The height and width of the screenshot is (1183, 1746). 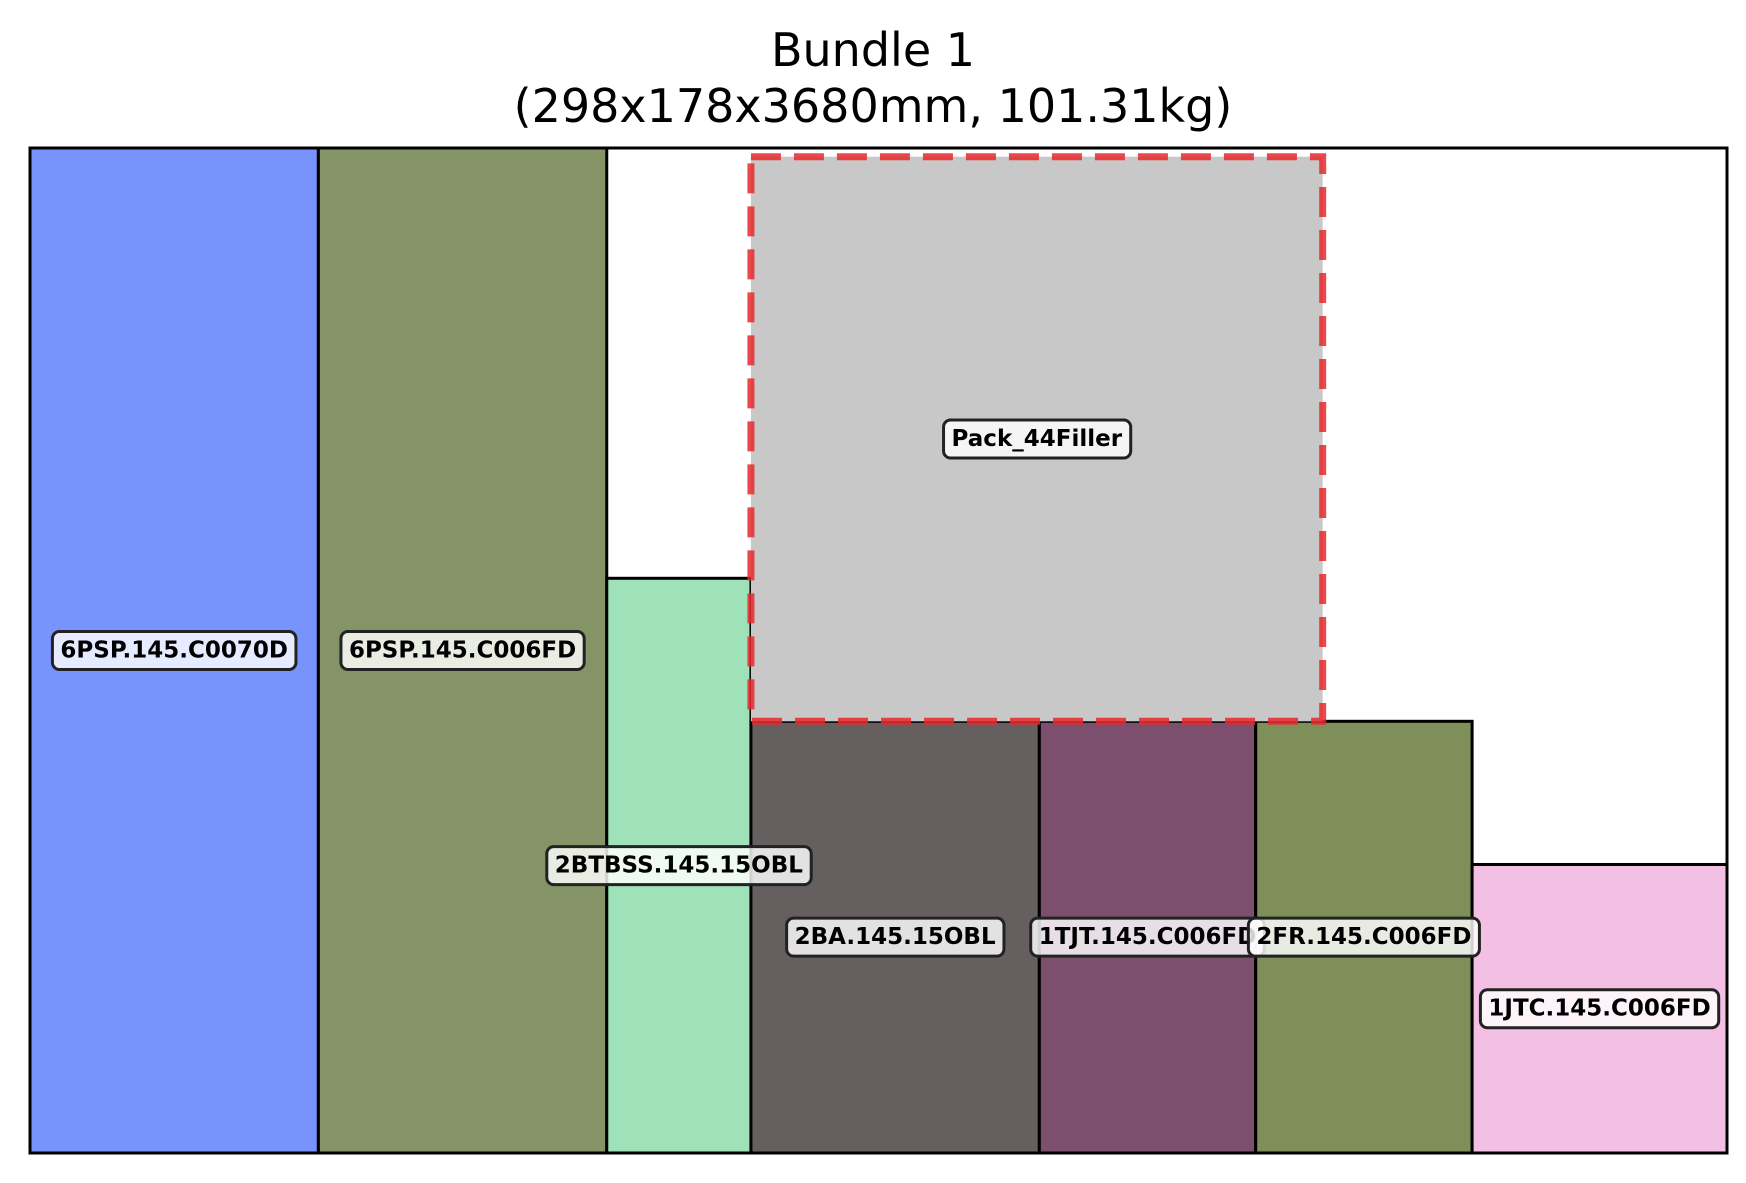 I want to click on item-2btbss-145-15obl-label-text: 2BTBSS.145.15OBL, so click(x=679, y=866).